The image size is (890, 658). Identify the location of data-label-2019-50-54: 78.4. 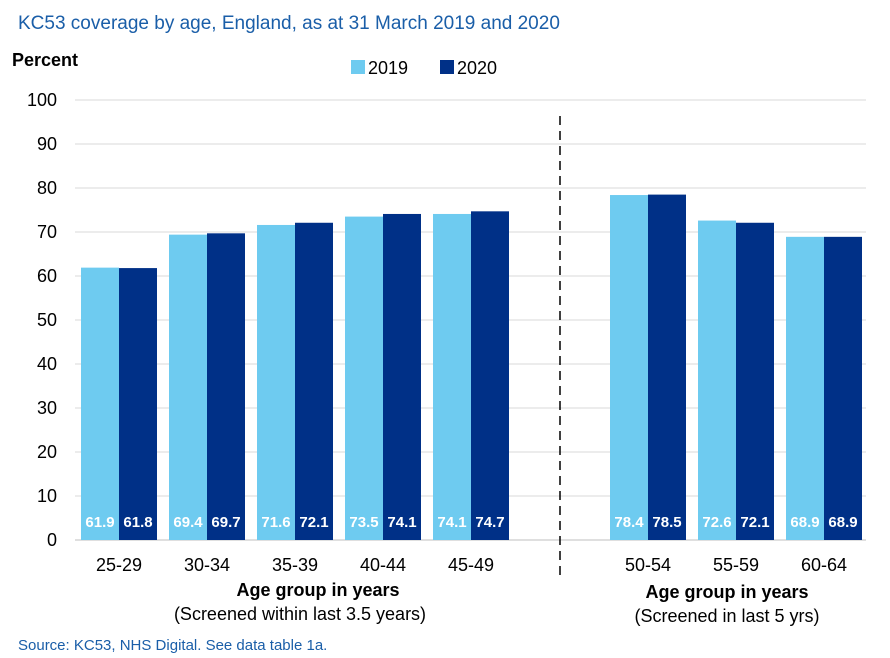
(629, 522).